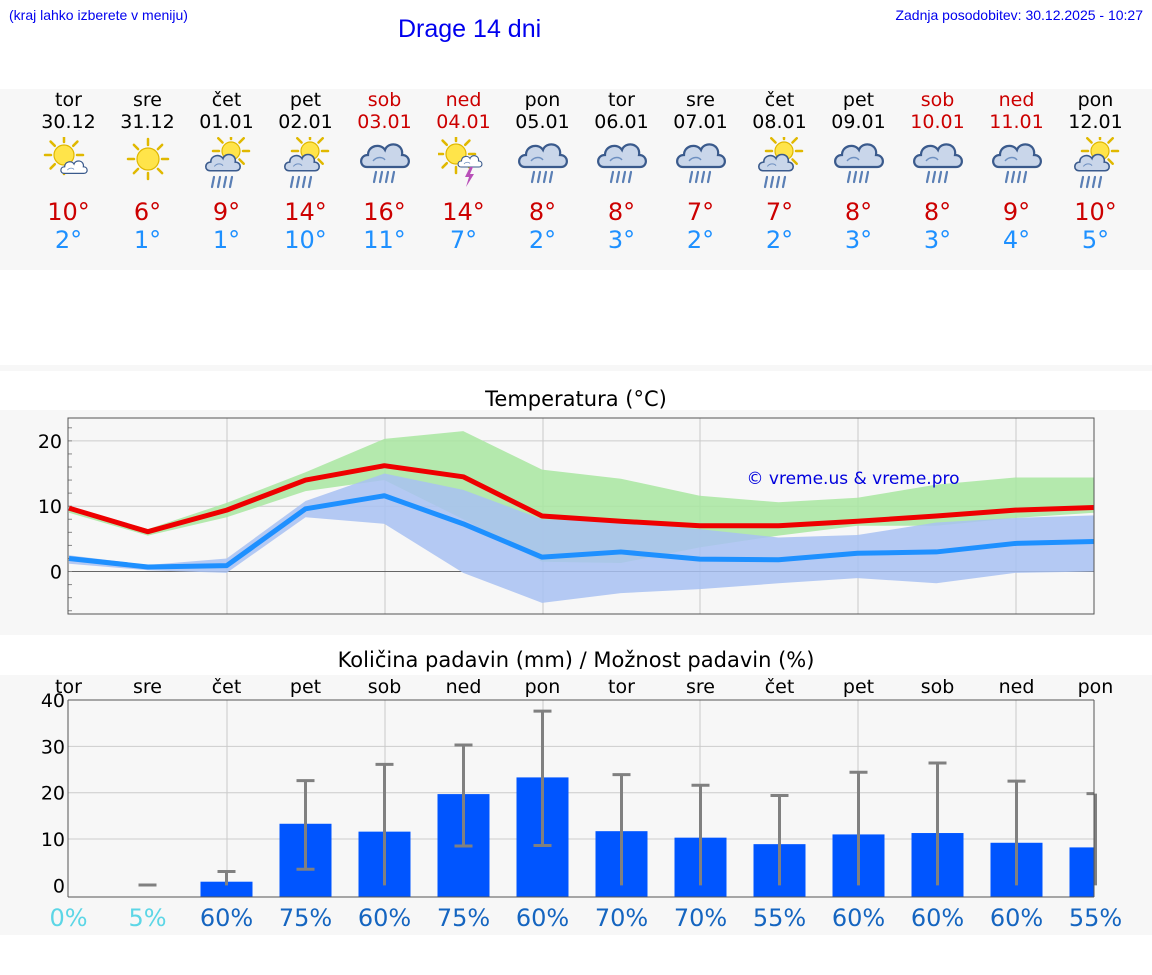  Describe the element at coordinates (937, 122) in the screenshot. I see `day-date: 10.01` at that location.